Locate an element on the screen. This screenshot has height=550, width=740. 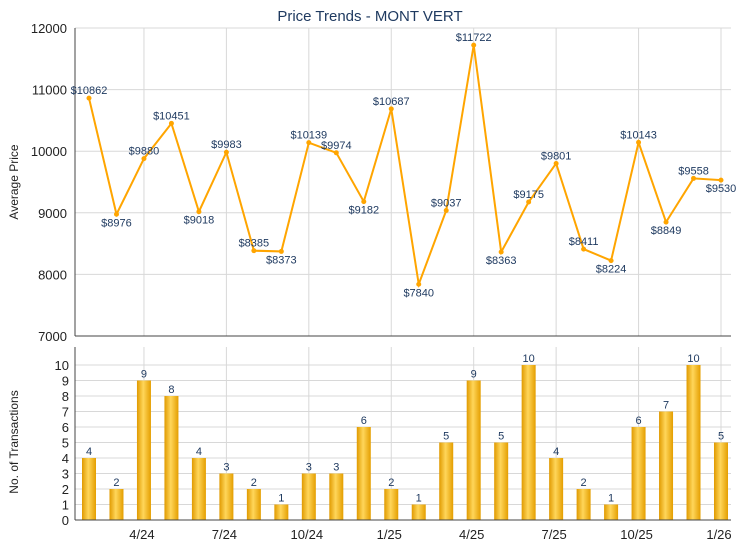
price-data-label: $10139 is located at coordinates (308, 136).